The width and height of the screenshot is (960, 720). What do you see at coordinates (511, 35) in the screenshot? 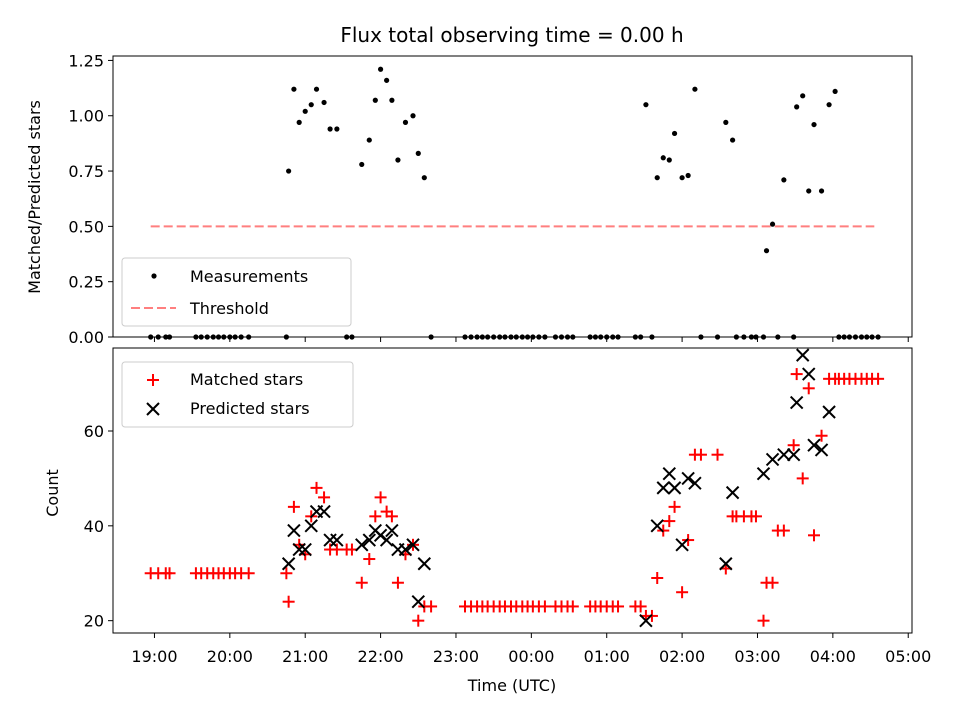
I see `chart-title: Flux total observing time = 0.00 h` at bounding box center [511, 35].